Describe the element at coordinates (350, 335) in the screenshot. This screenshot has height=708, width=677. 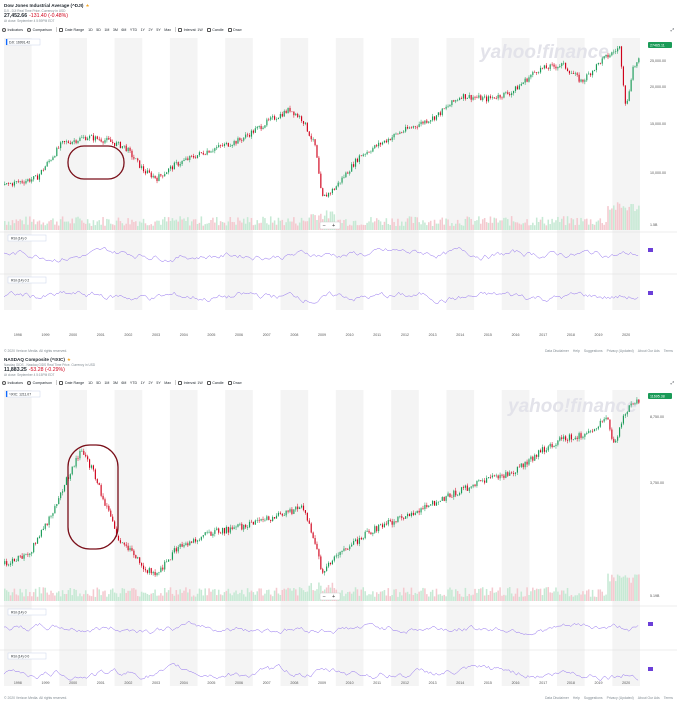
I see `x-axis-tick: 2010` at that location.